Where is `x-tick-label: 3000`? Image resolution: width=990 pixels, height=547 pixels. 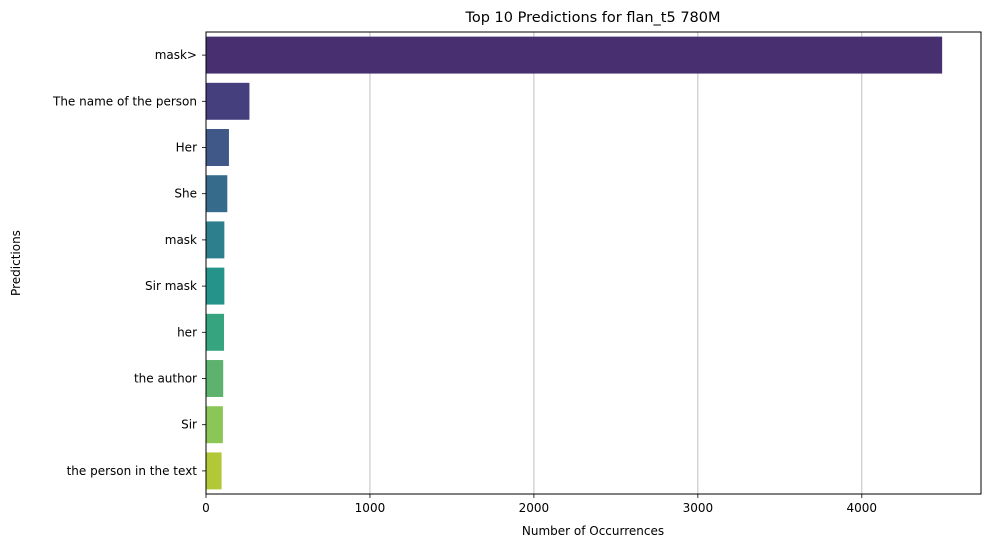
x-tick-label: 3000 is located at coordinates (698, 508).